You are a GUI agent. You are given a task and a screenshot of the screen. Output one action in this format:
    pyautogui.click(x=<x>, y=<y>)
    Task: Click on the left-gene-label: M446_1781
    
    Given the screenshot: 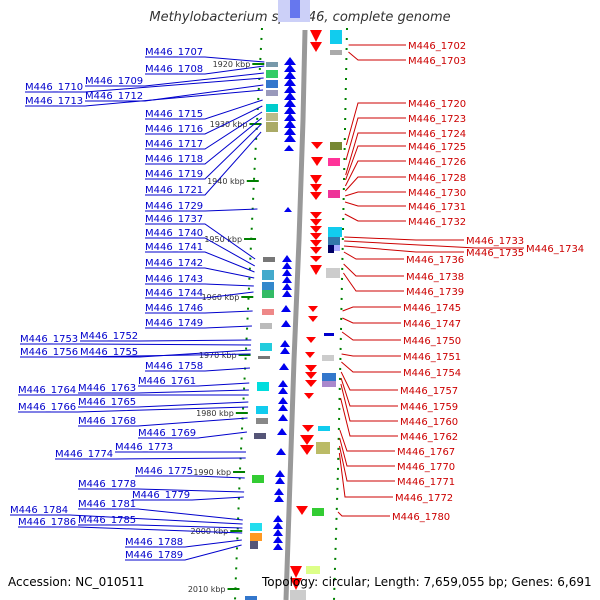 What is the action you would take?
    pyautogui.click(x=107, y=504)
    